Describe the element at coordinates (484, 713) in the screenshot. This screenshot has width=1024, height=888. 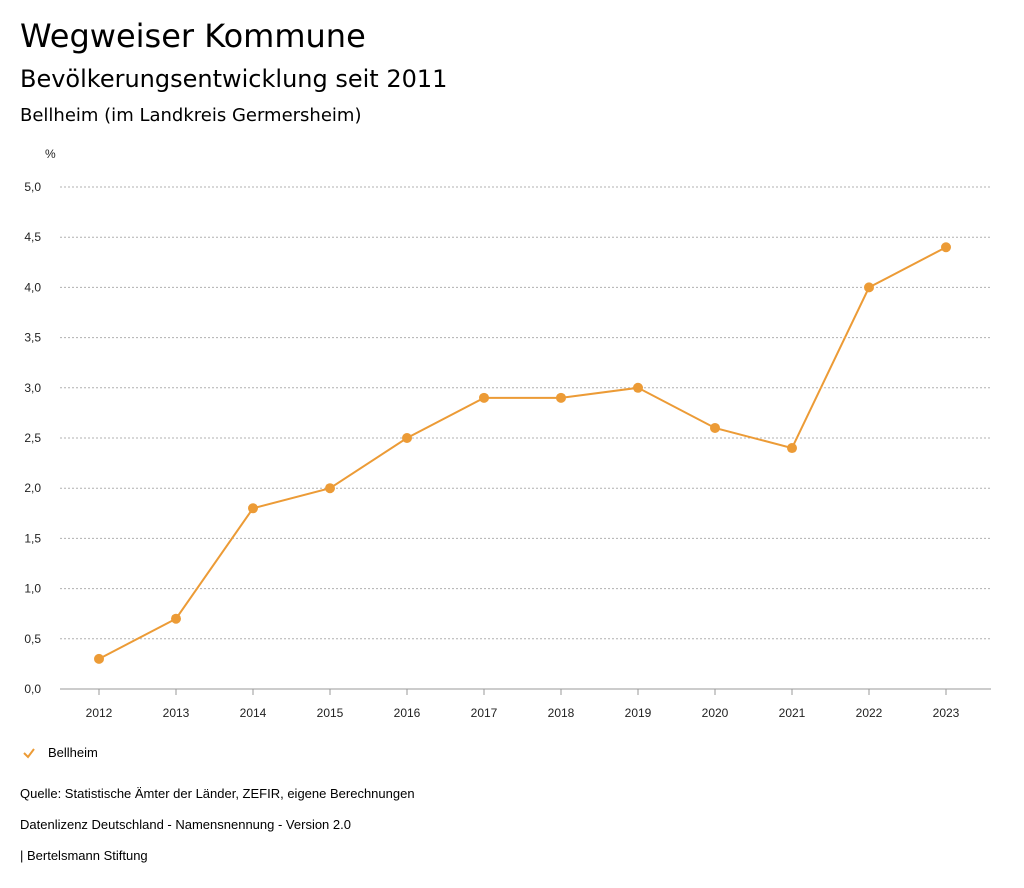
I see `x-tick-label: 2017` at that location.